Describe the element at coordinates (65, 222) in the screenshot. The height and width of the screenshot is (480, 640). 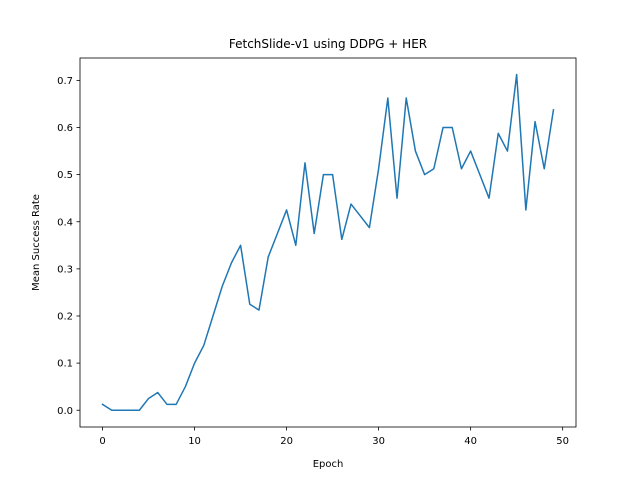
I see `y-tick-label: 0.4` at that location.